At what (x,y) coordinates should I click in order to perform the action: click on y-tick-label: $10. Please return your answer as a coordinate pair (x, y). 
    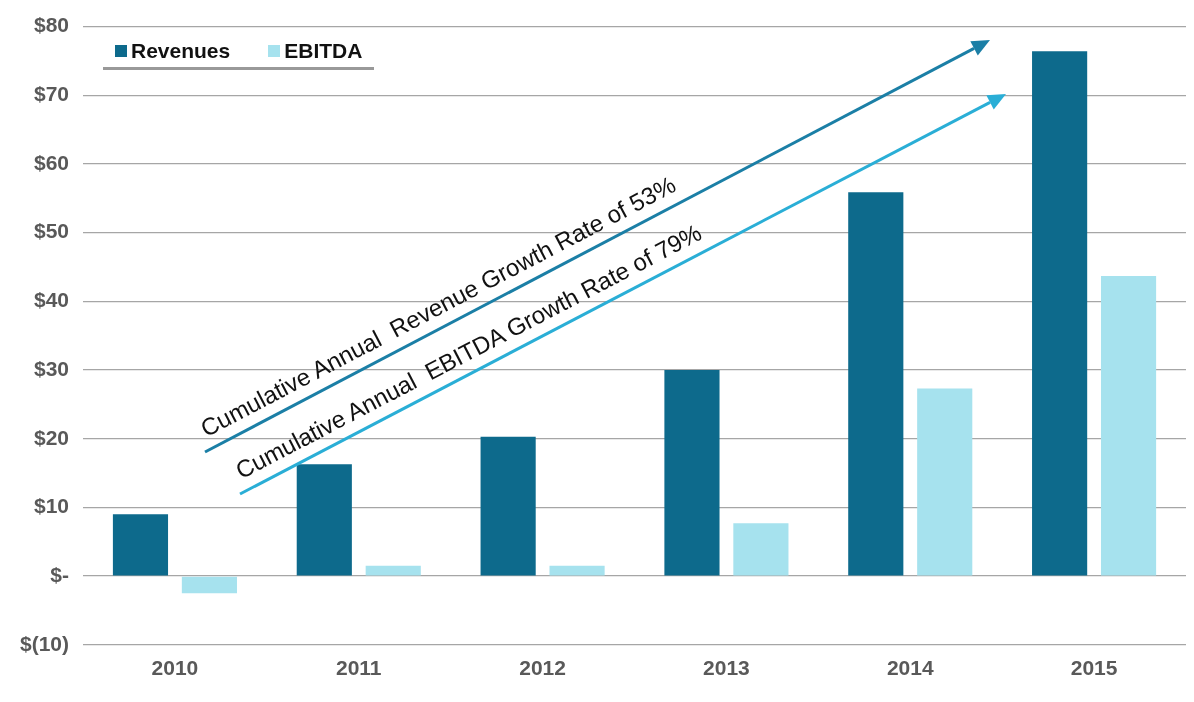
    Looking at the image, I should click on (51, 506).